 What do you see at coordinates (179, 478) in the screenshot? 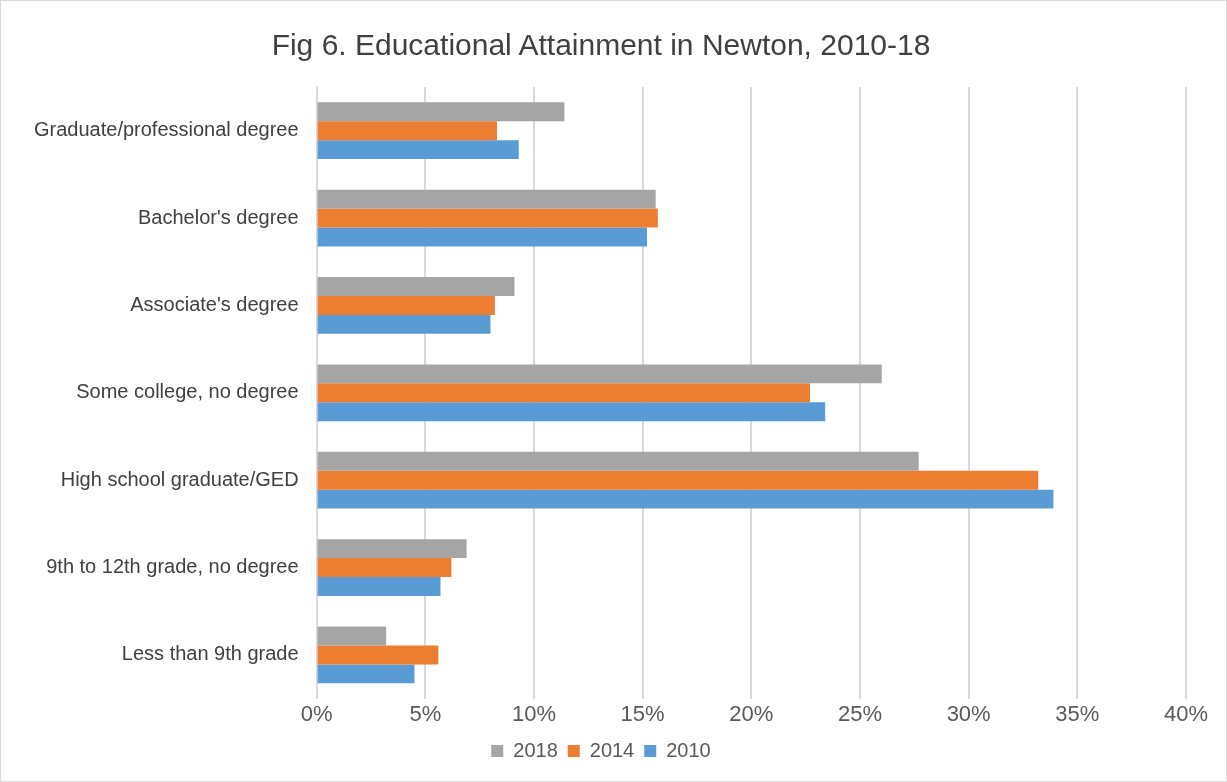
I see `y-tick-label: High school graduate/GED` at bounding box center [179, 478].